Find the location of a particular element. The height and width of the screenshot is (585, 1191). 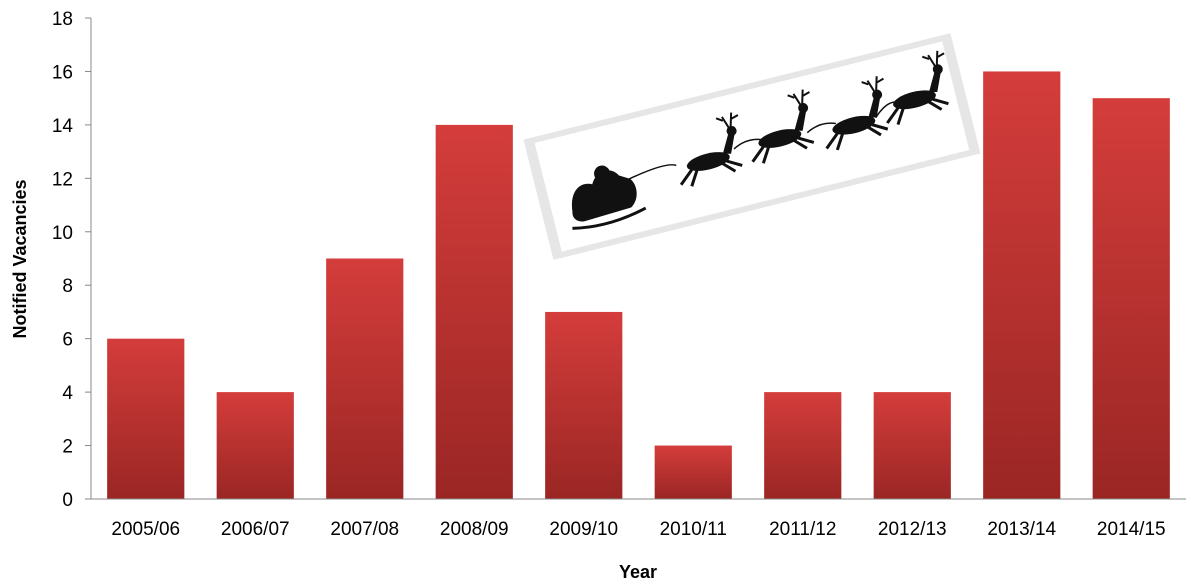

y-tick-label: 0 is located at coordinates (67, 500).